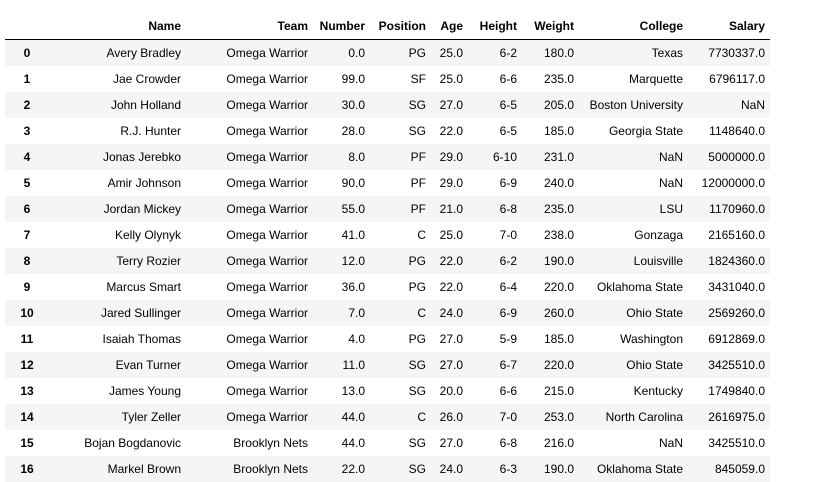  I want to click on cell-name: Jonas Jerebko, so click(117, 157).